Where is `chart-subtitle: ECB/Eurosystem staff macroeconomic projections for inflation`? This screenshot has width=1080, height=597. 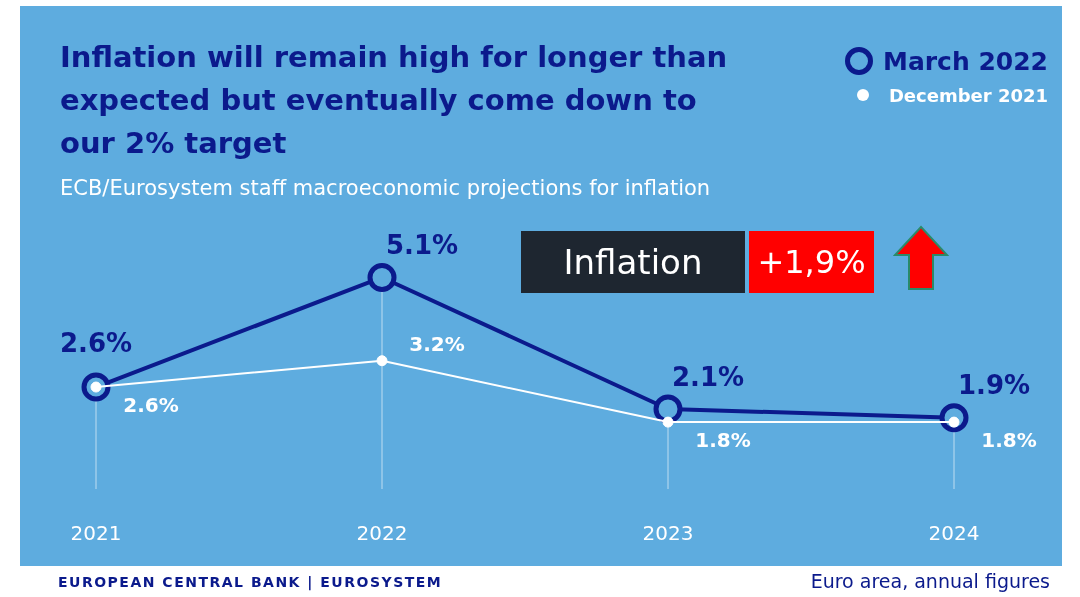 chart-subtitle: ECB/Eurosystem staff macroeconomic projections for inflation is located at coordinates (385, 188).